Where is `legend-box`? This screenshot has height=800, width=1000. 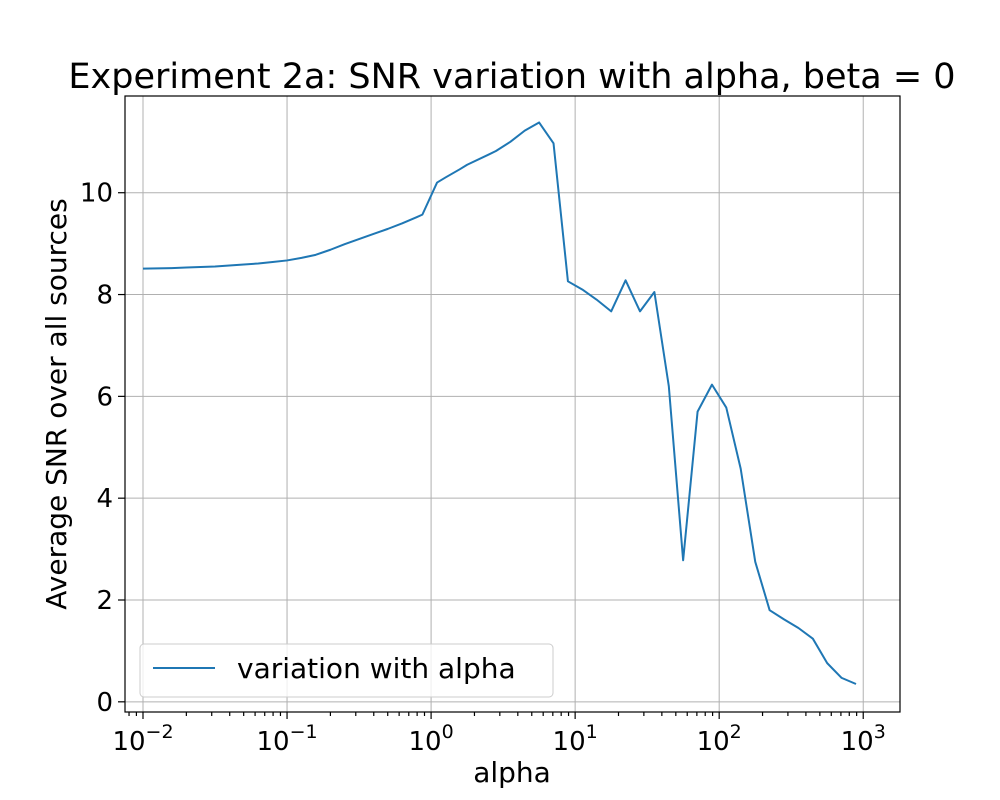 legend-box is located at coordinates (346, 670).